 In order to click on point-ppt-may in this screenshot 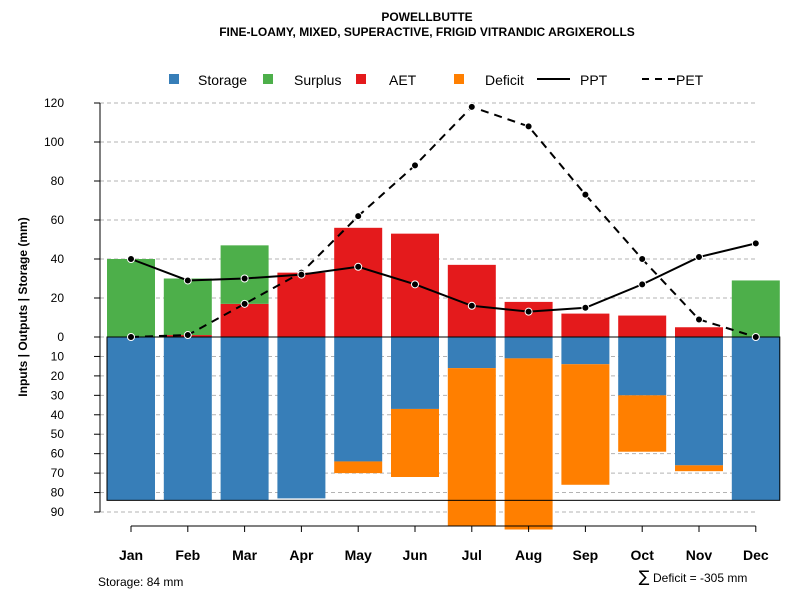, I will do `click(358, 266)`.